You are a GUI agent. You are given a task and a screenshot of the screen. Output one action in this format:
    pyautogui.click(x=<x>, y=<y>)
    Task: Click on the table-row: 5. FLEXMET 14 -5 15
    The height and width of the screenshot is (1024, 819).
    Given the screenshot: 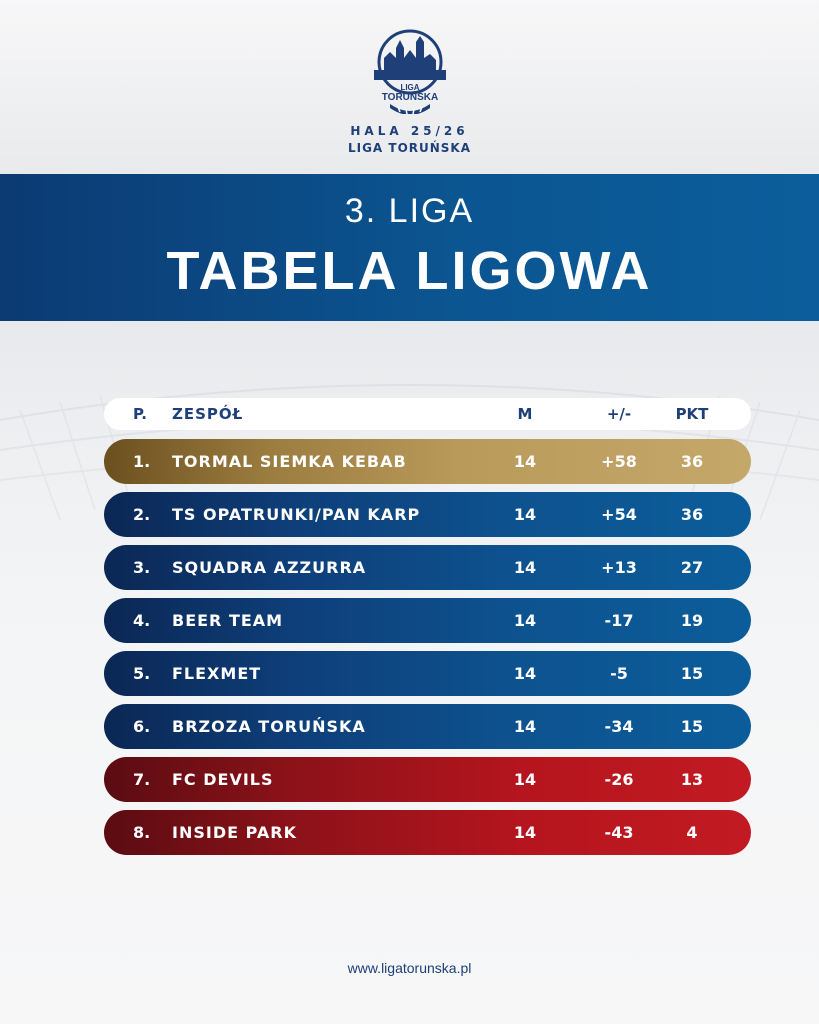 What is the action you would take?
    pyautogui.click(x=427, y=673)
    